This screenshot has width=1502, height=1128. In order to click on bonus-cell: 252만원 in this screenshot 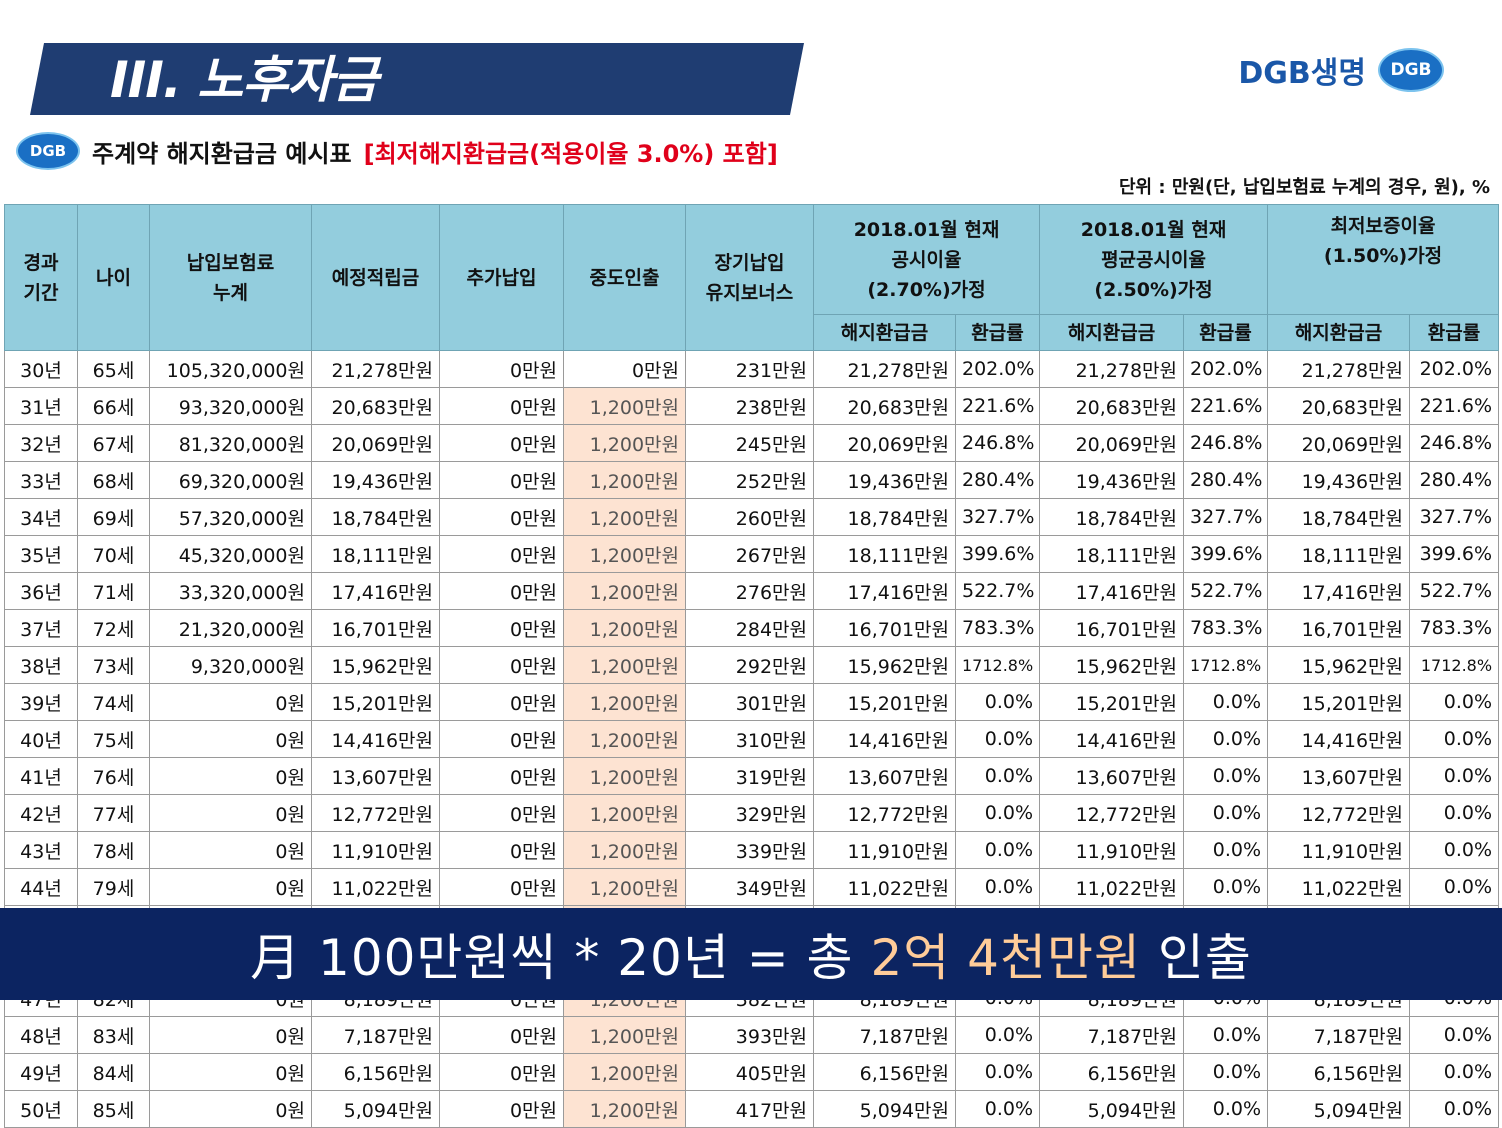, I will do `click(749, 480)`.